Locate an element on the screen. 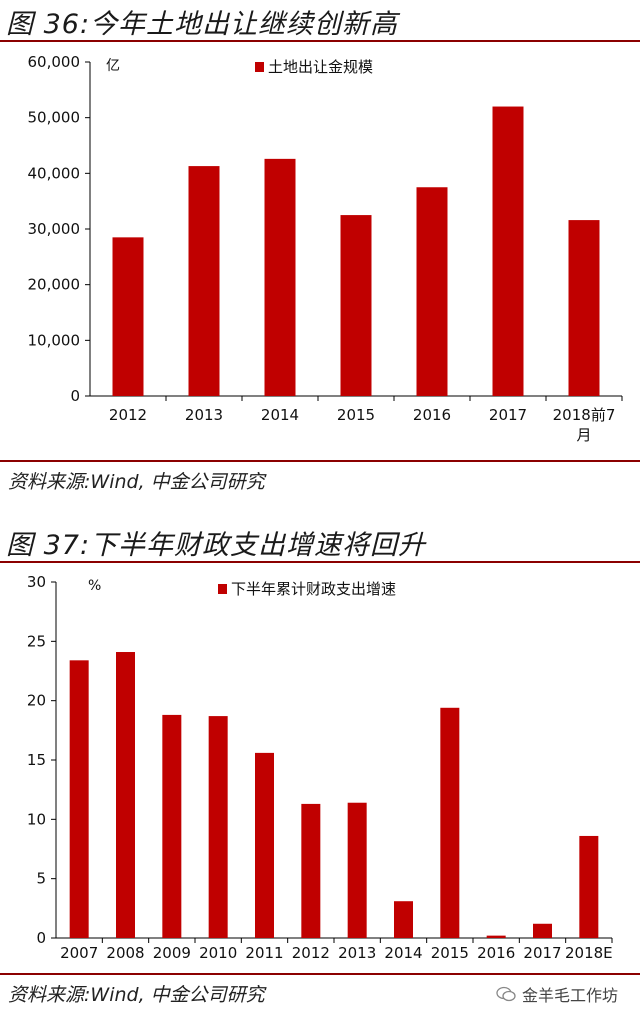 Image resolution: width=640 pixels, height=1015 pixels. y-tick-label: 10,000 is located at coordinates (54, 340).